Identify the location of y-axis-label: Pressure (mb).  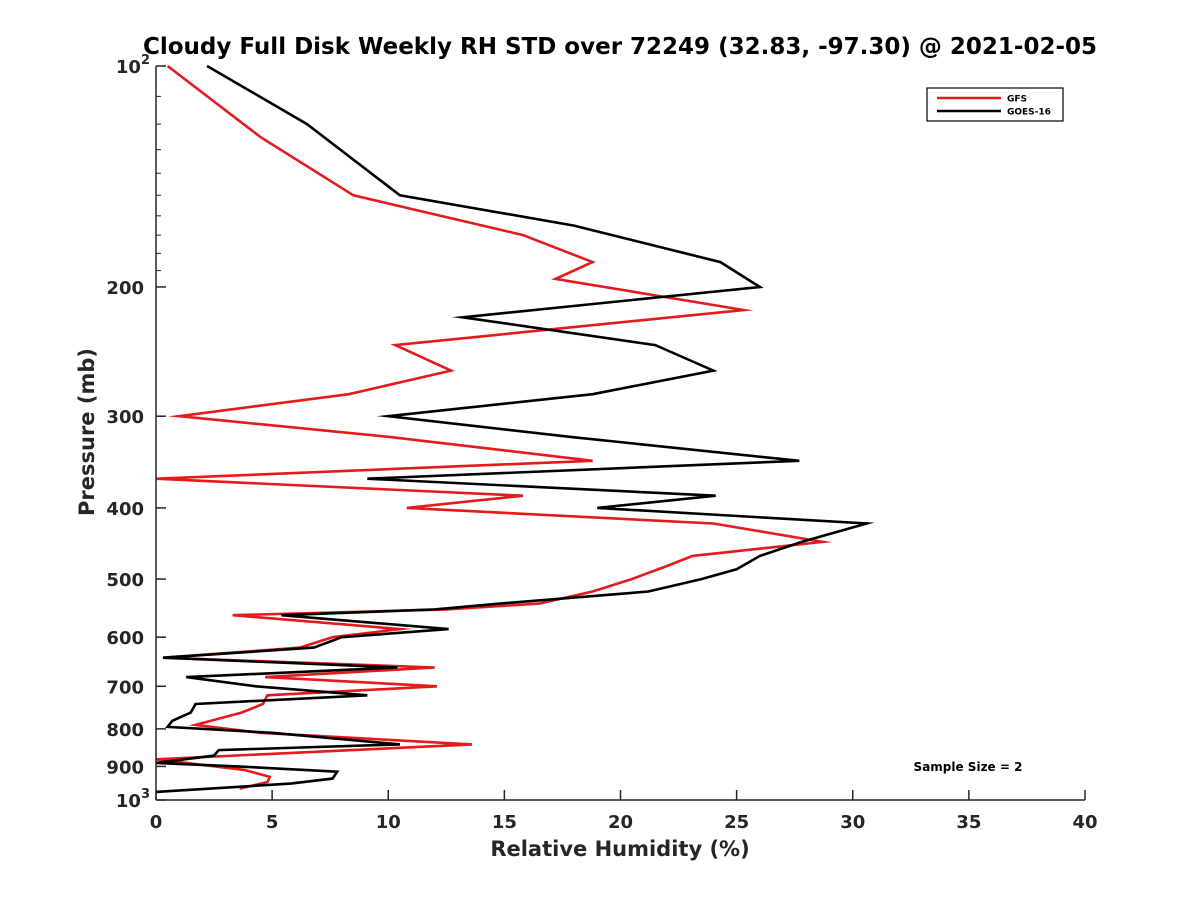
(87, 432).